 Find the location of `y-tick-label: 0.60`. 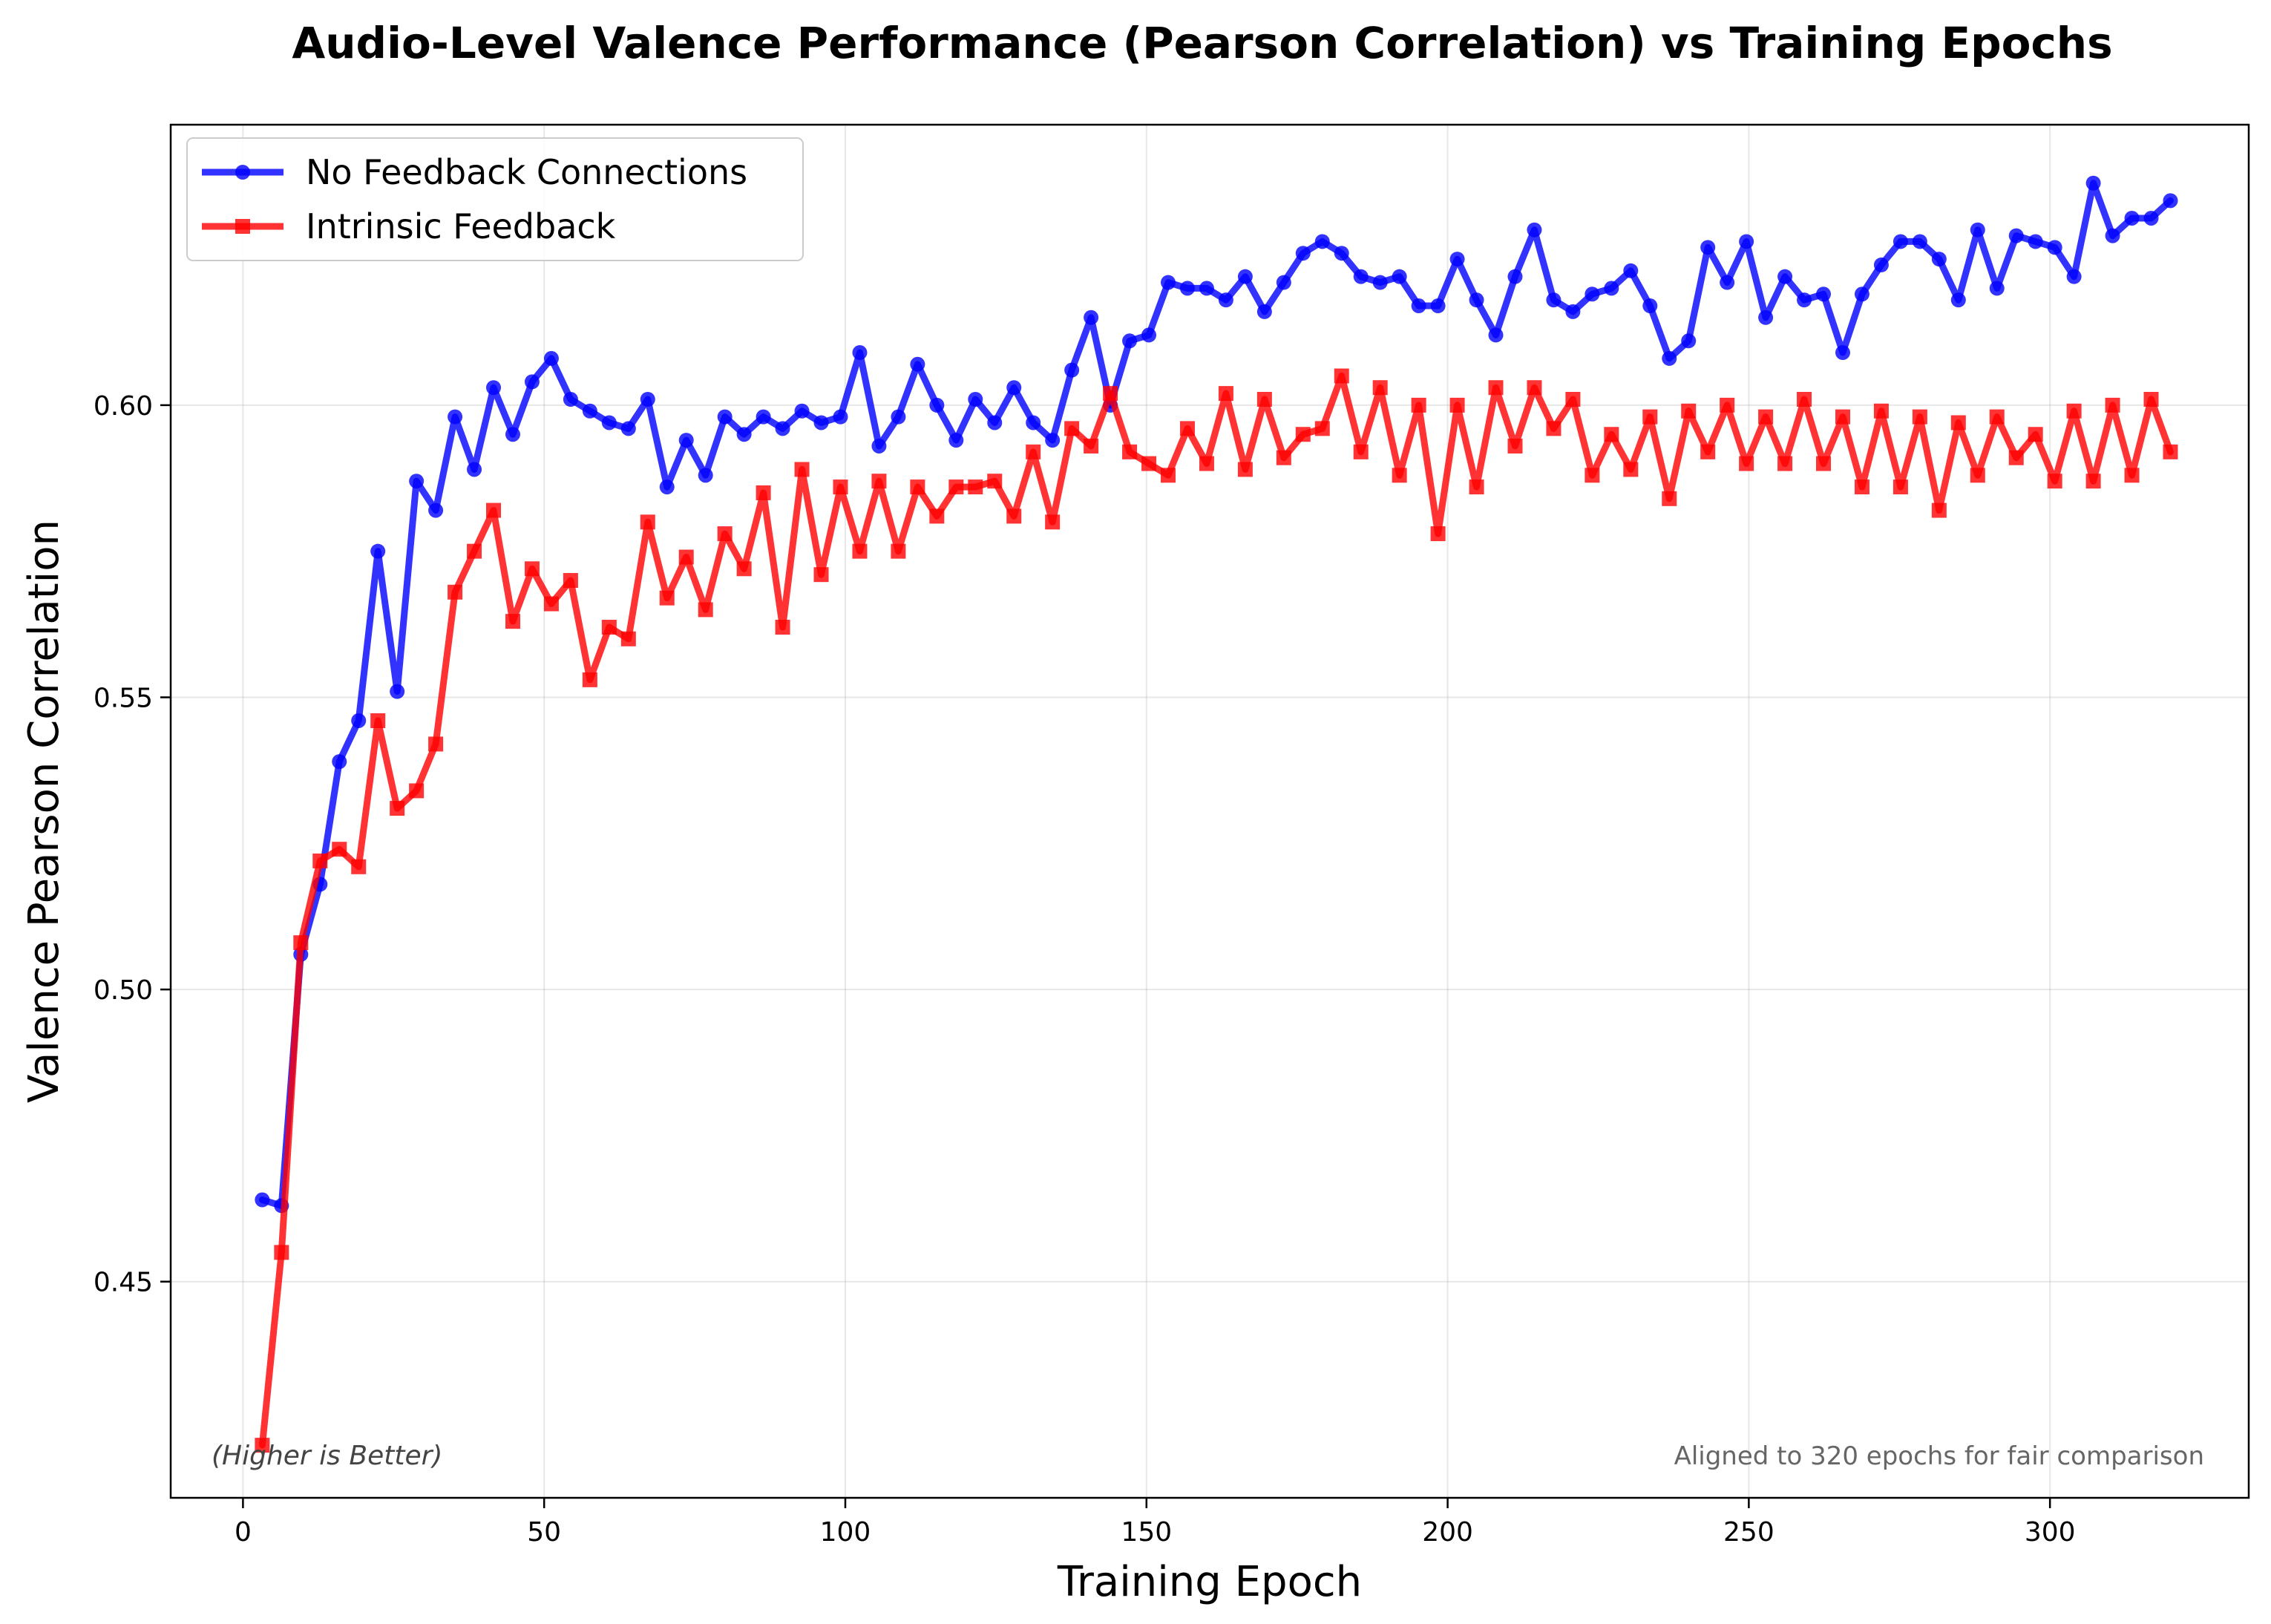

y-tick-label: 0.60 is located at coordinates (123, 407).